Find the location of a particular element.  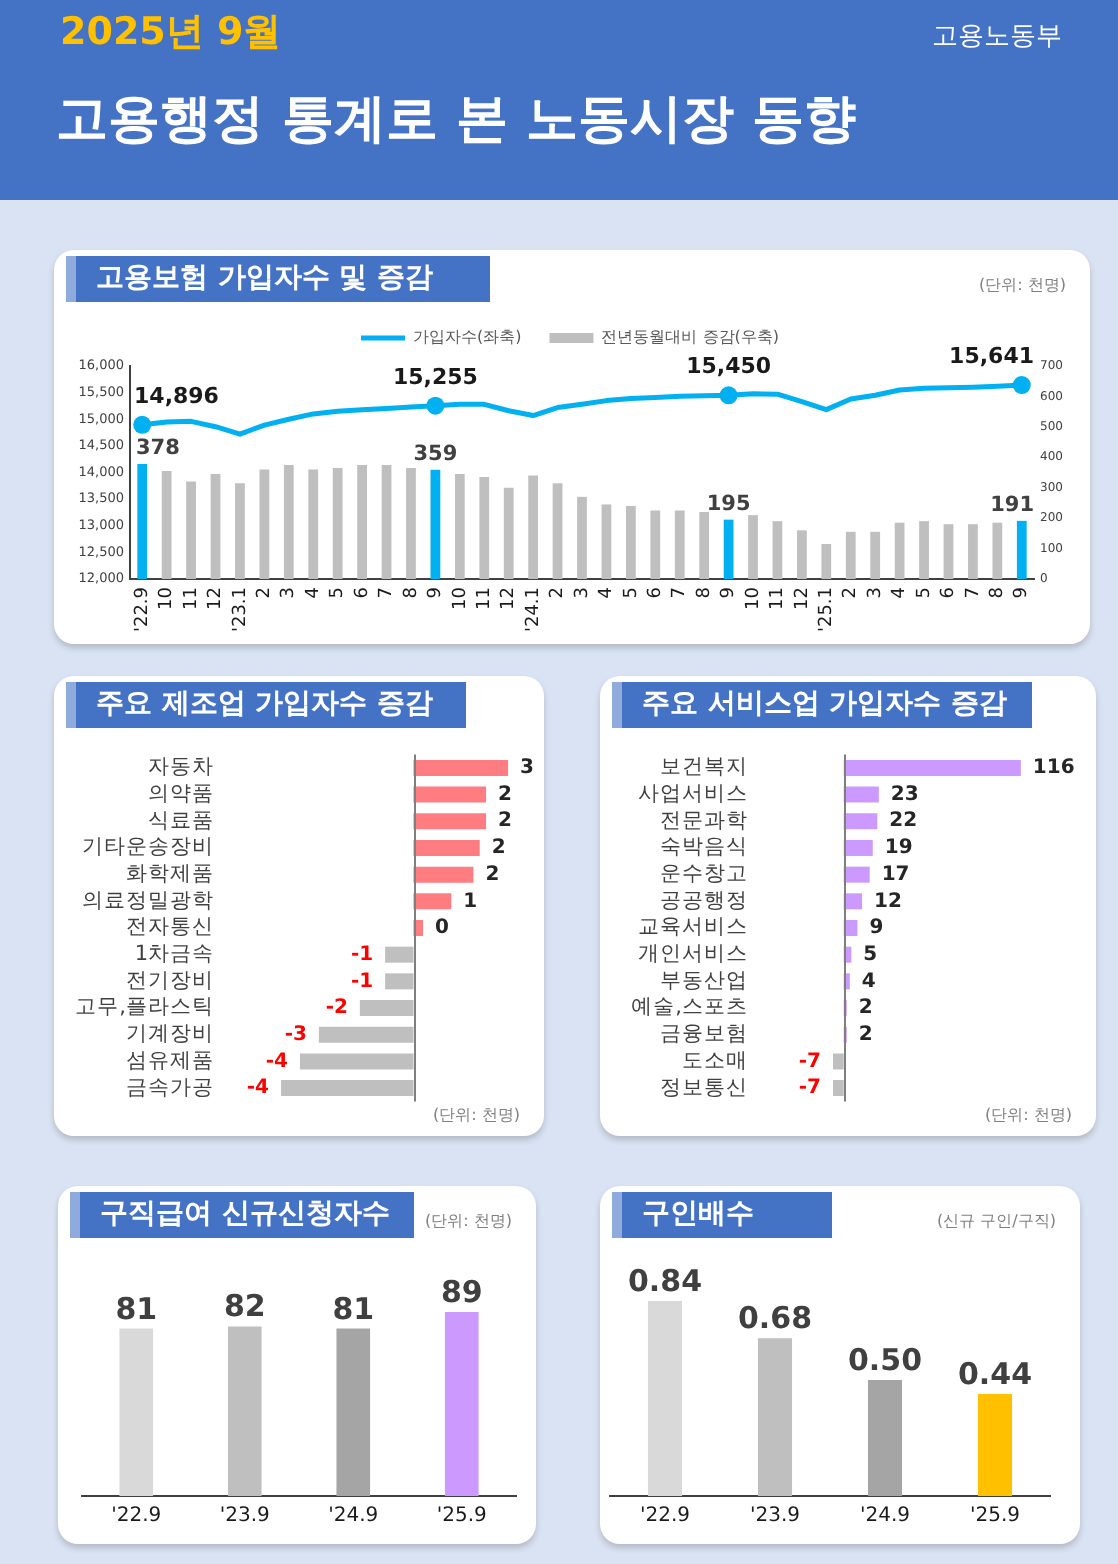

y-tick-label: 고무,플라스틱 is located at coordinates (144, 1007).